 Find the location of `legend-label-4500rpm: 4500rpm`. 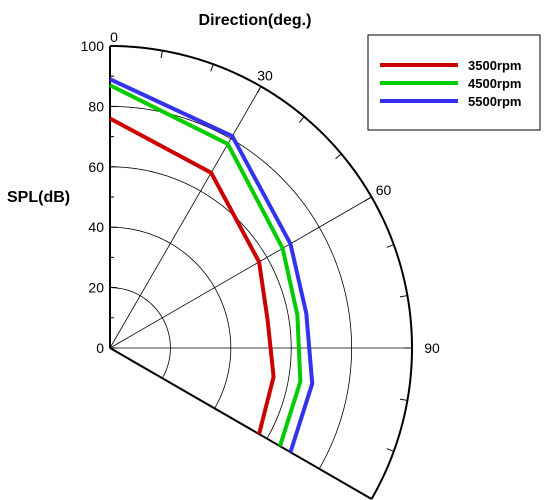

legend-label-4500rpm: 4500rpm is located at coordinates (494, 83).